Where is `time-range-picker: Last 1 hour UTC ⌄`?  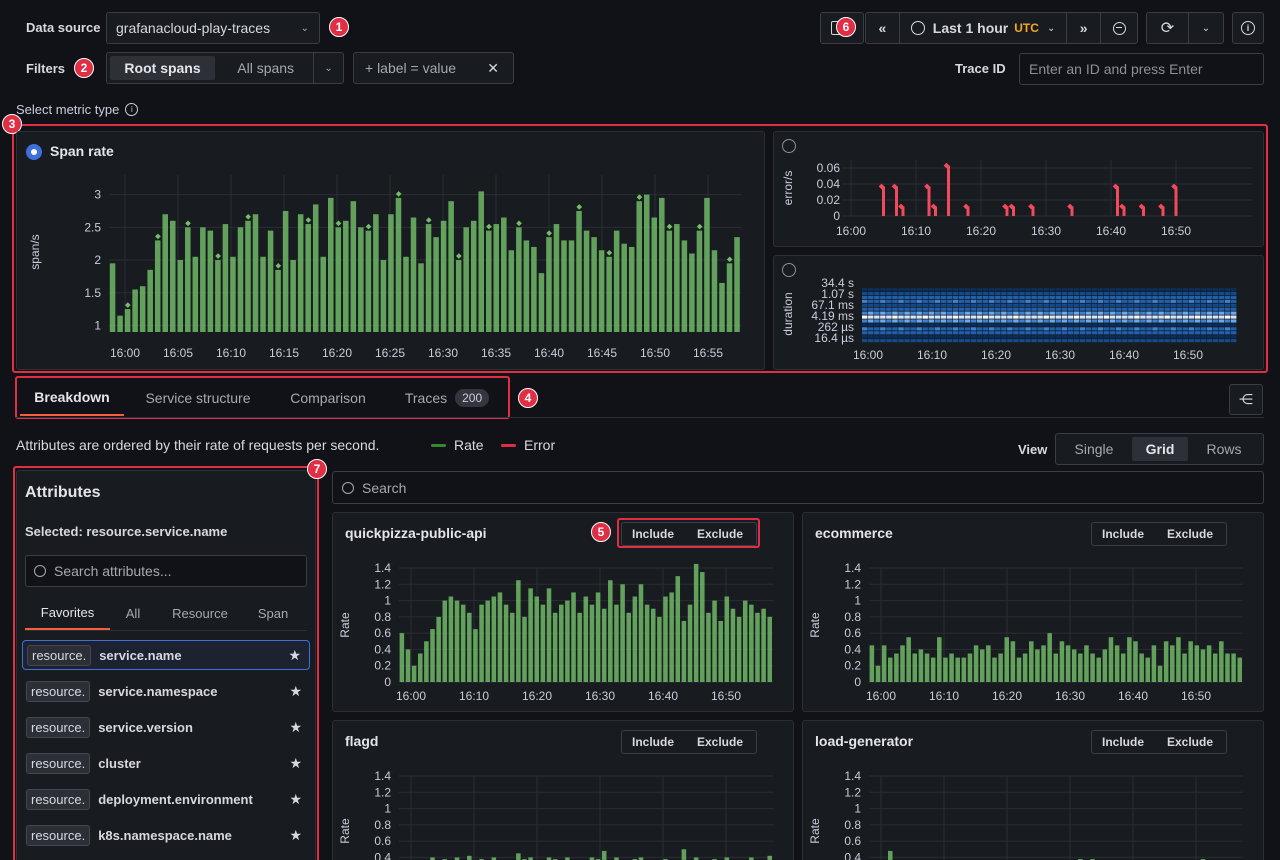
time-range-picker: Last 1 hour UTC ⌄ is located at coordinates (984, 28).